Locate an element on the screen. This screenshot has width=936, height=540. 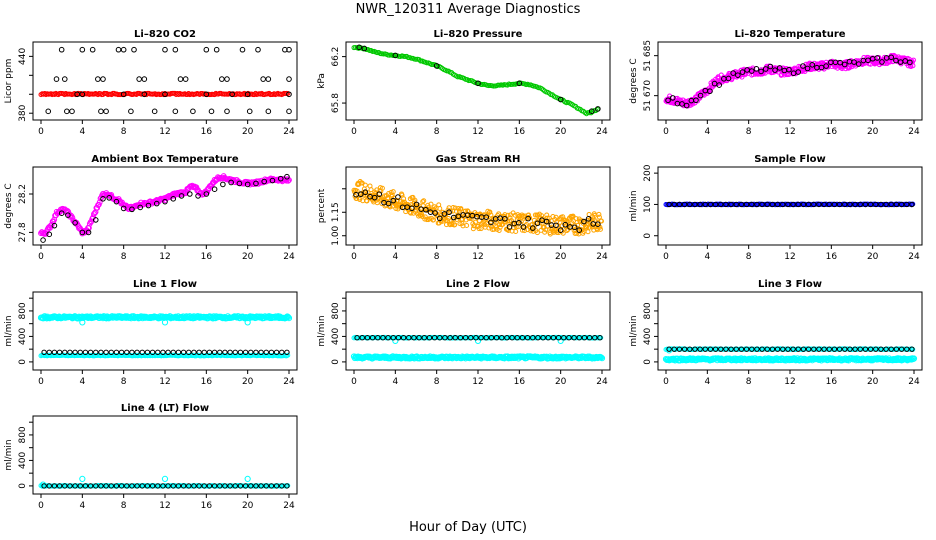
point-cyan-upper is located at coordinates (287, 316).